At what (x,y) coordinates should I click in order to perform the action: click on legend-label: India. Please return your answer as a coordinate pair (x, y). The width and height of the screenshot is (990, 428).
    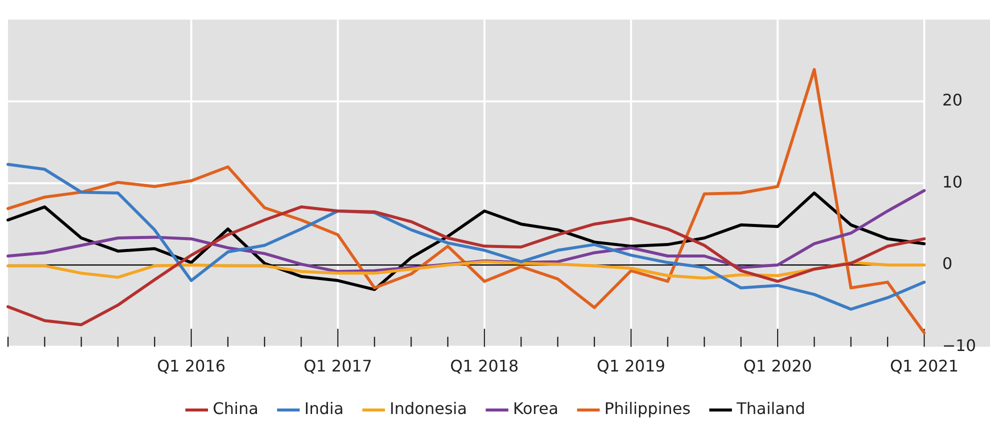
    Looking at the image, I should click on (324, 408).